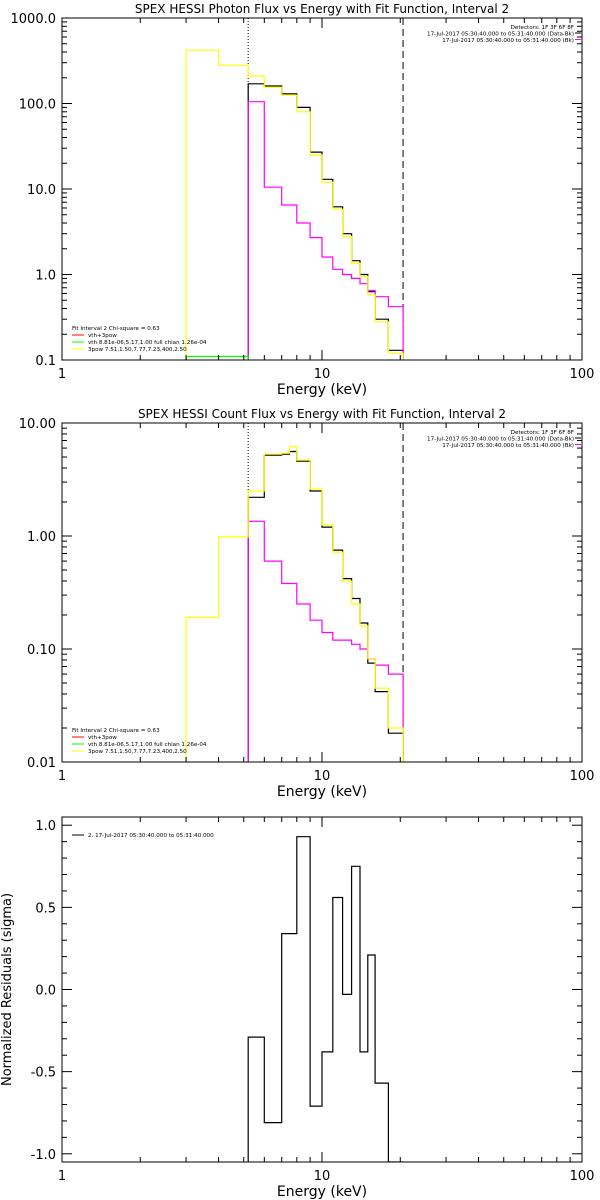 The image size is (600, 1200). I want to click on y-tick-label: 0.5, so click(45, 908).